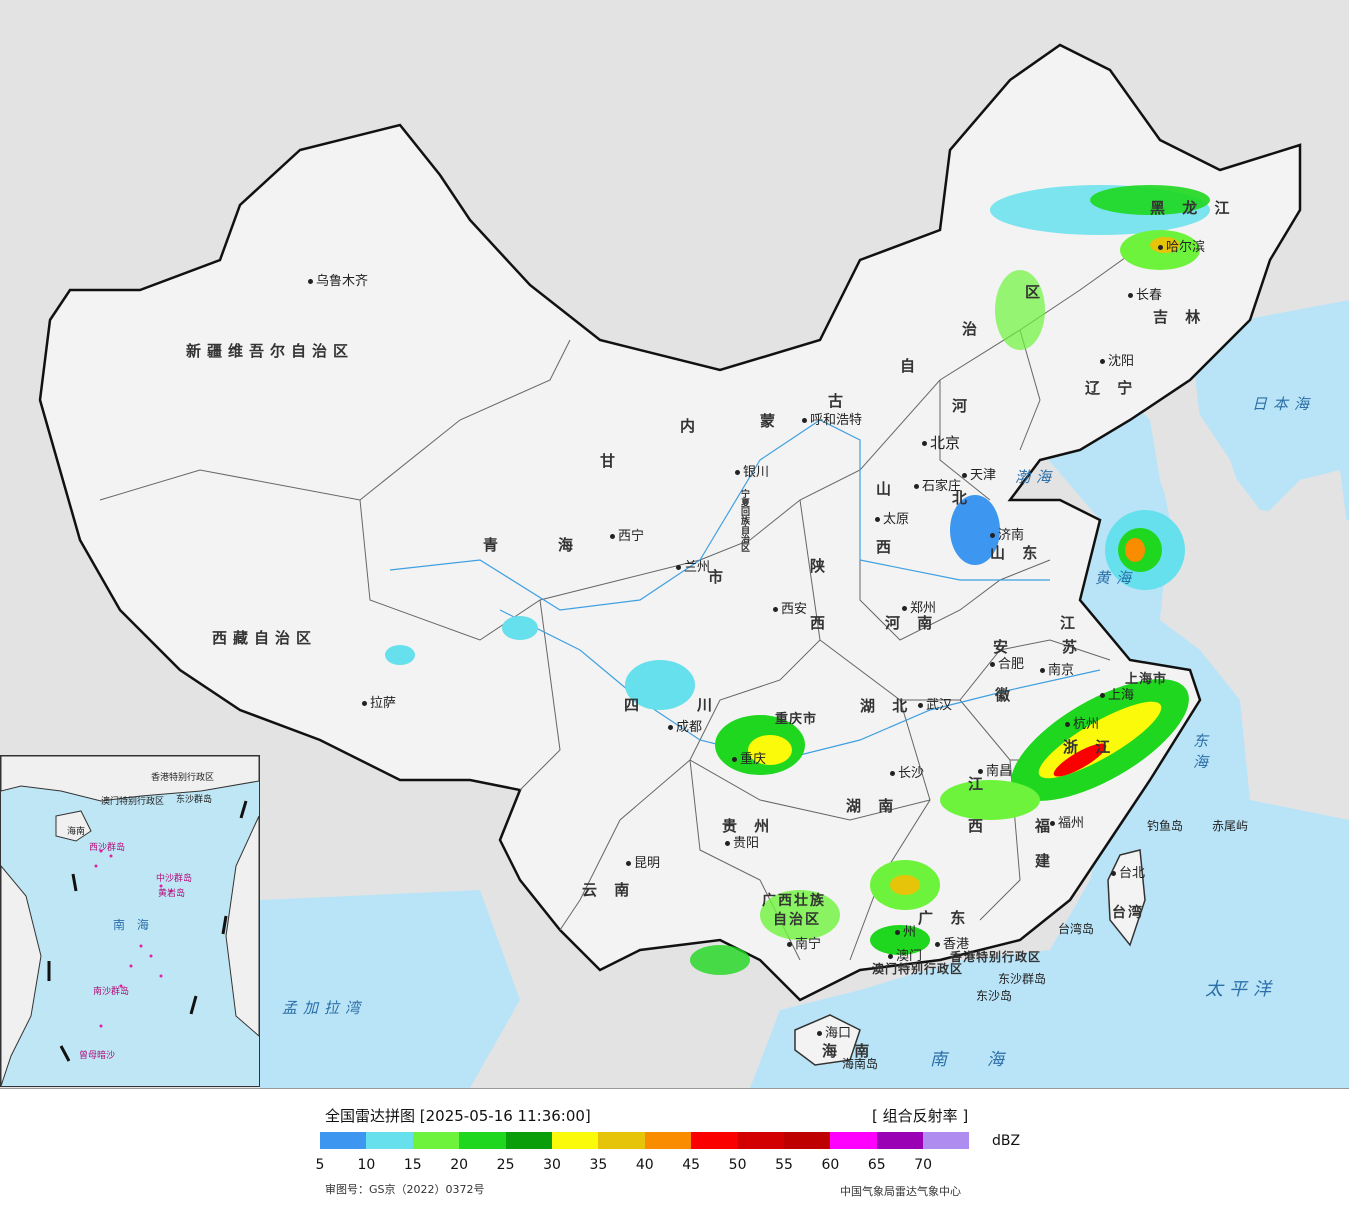 This screenshot has width=1349, height=1209. I want to click on inset-label-huangyan: 黄岩岛, so click(172, 894).